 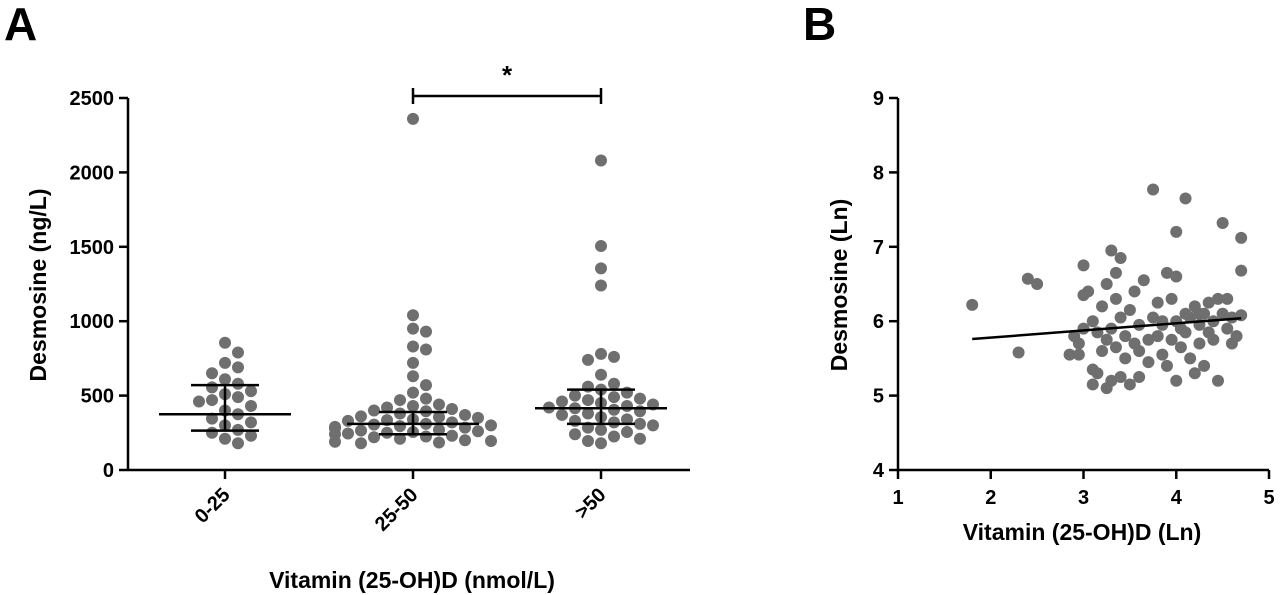 I want to click on panel-a-y-tick-label: 1000, so click(x=92, y=322).